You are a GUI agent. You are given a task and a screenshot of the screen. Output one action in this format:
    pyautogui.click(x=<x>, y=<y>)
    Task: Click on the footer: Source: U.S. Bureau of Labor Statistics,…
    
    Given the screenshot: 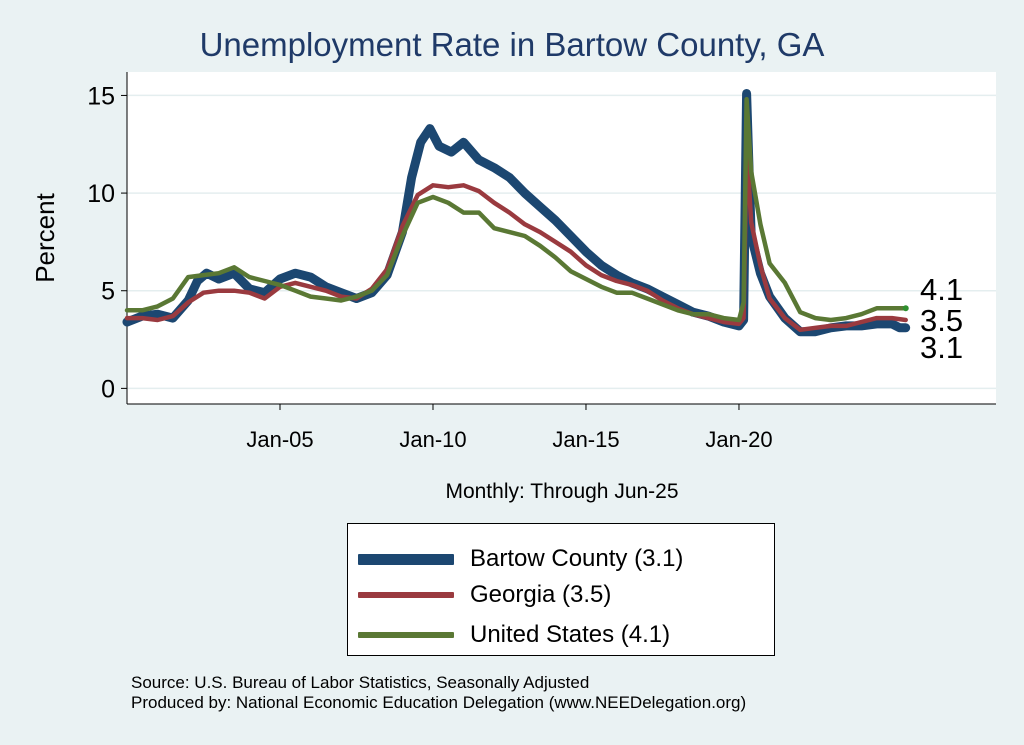 What is the action you would take?
    pyautogui.click(x=438, y=693)
    